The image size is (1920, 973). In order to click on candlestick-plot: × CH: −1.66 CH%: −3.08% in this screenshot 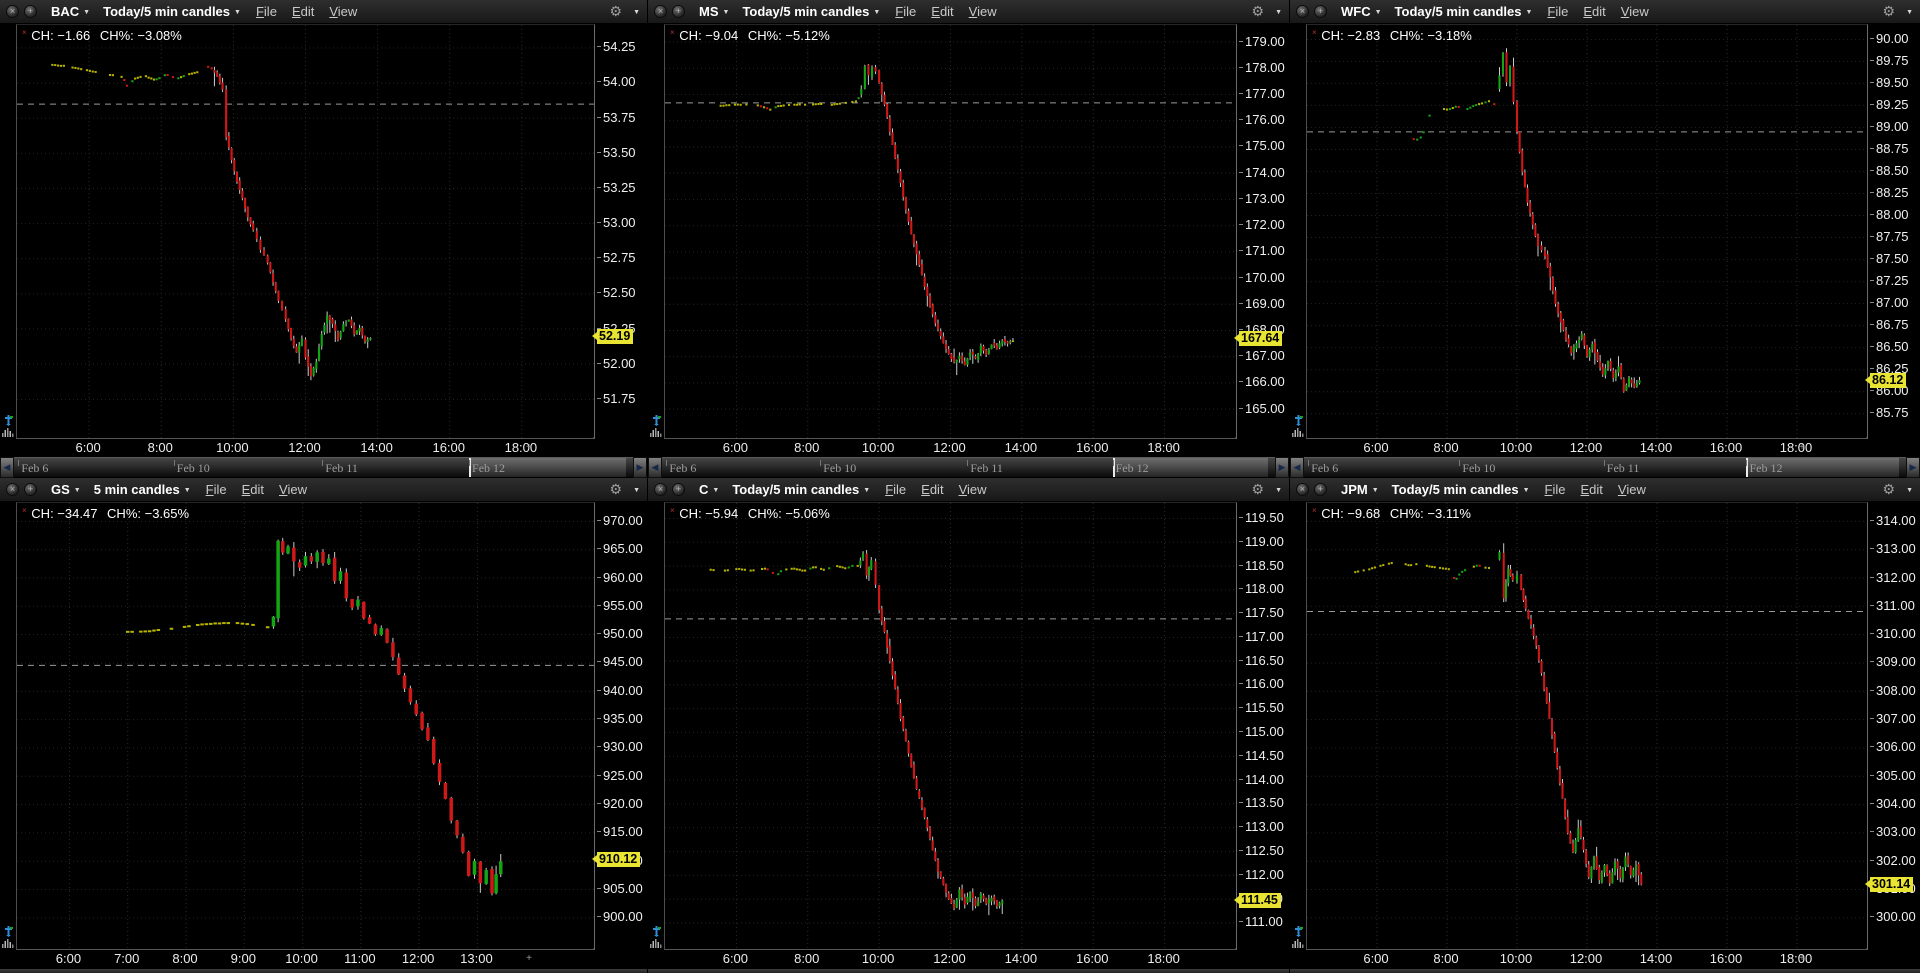, I will do `click(305, 231)`.